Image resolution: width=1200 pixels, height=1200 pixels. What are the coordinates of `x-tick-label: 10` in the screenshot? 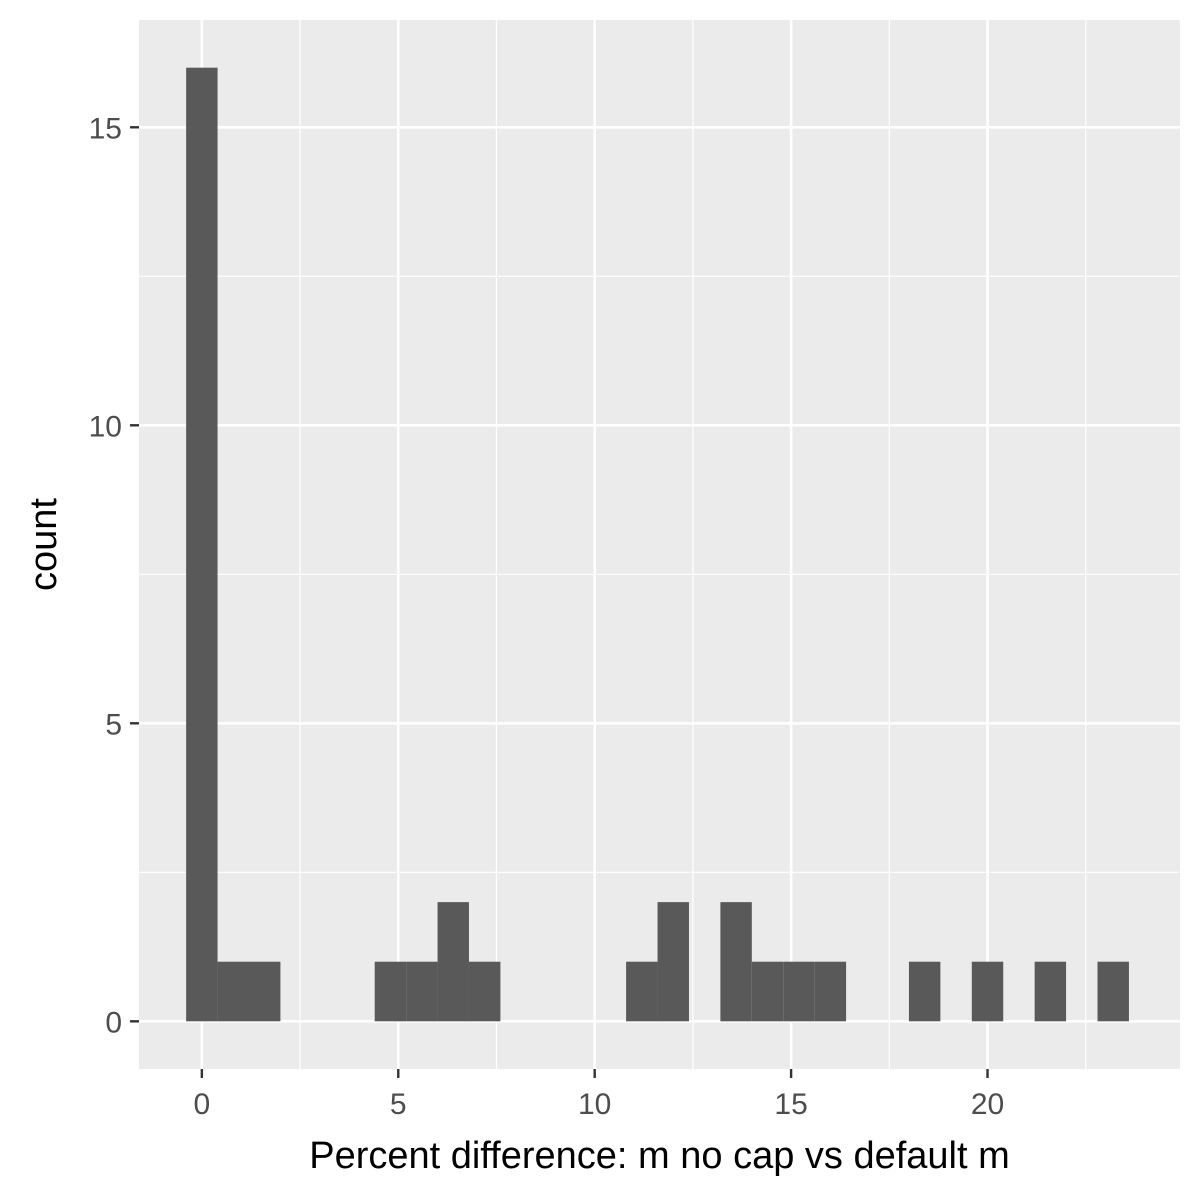 It's located at (594, 1104).